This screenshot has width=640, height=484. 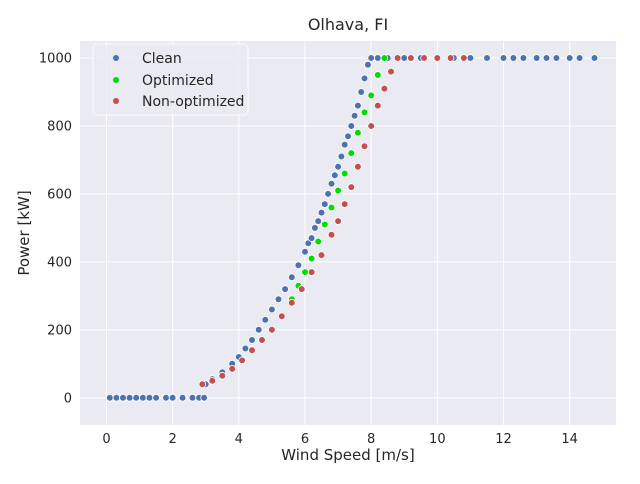 What do you see at coordinates (371, 439) in the screenshot?
I see `x-tick-label: 8` at bounding box center [371, 439].